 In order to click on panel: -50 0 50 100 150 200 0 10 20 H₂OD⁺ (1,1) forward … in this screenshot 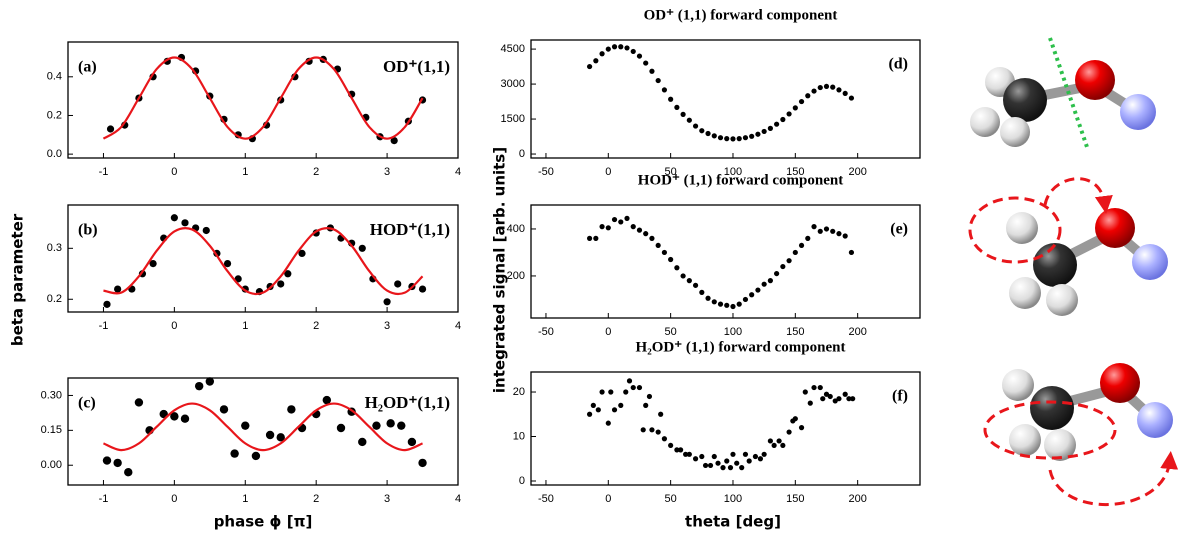, I will do `click(717, 422)`.